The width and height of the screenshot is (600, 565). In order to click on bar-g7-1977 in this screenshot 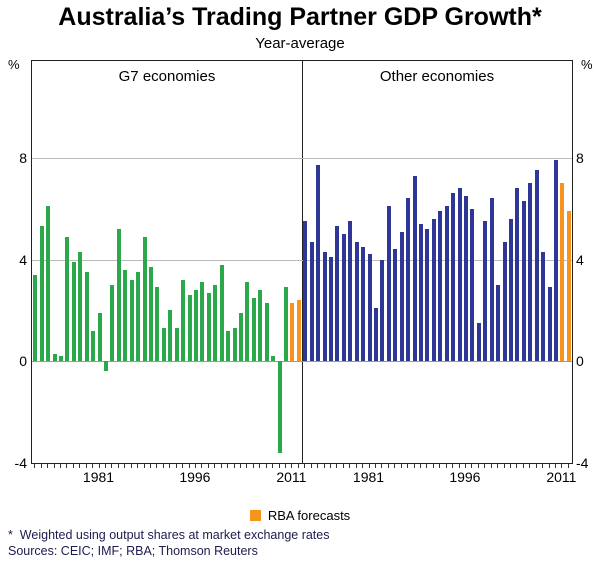, I will do `click(73, 312)`.